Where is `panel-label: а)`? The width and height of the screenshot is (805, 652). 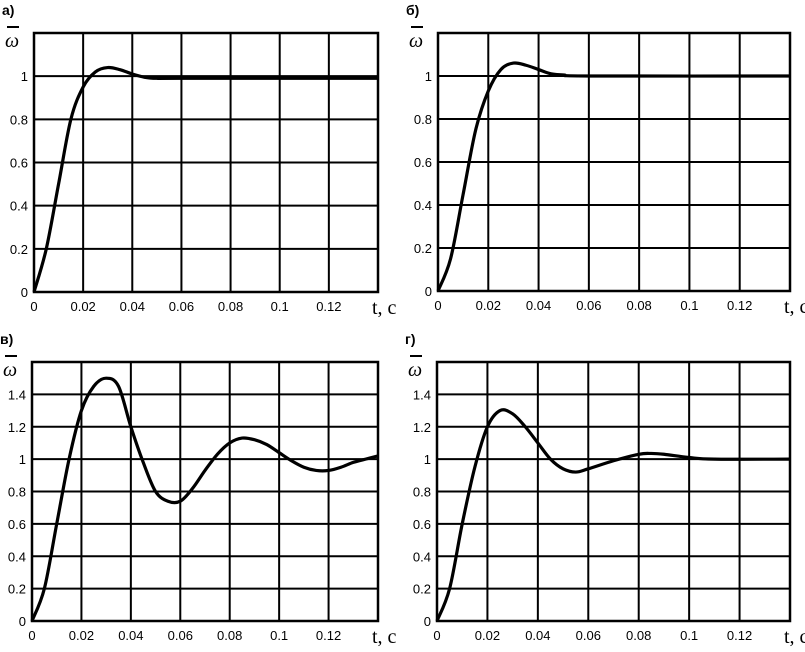
panel-label: а) is located at coordinates (8, 10).